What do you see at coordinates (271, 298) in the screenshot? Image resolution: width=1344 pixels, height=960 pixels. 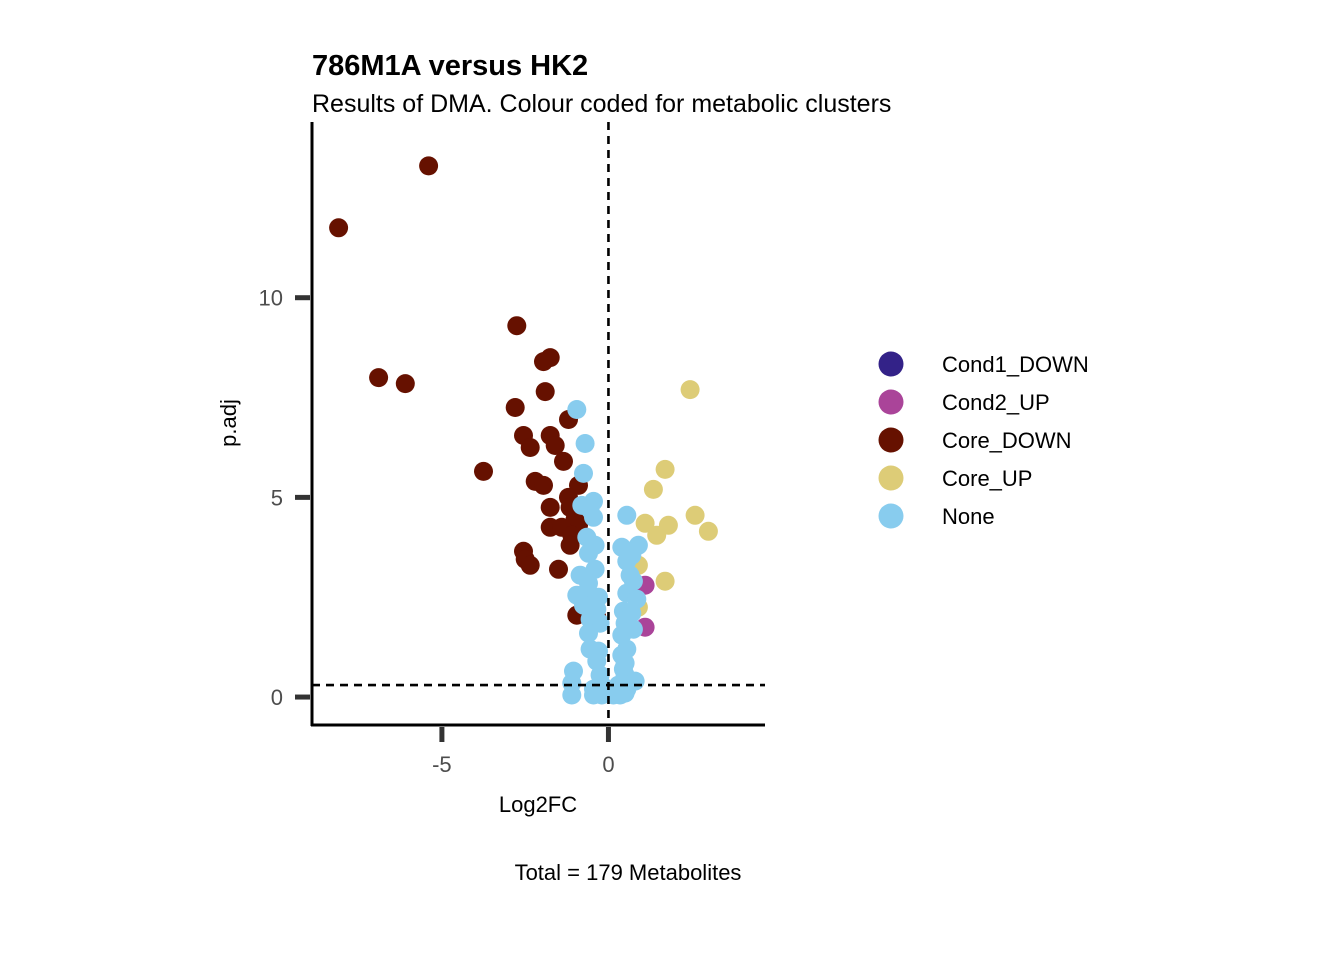 I see `y-tick-label: 10` at bounding box center [271, 298].